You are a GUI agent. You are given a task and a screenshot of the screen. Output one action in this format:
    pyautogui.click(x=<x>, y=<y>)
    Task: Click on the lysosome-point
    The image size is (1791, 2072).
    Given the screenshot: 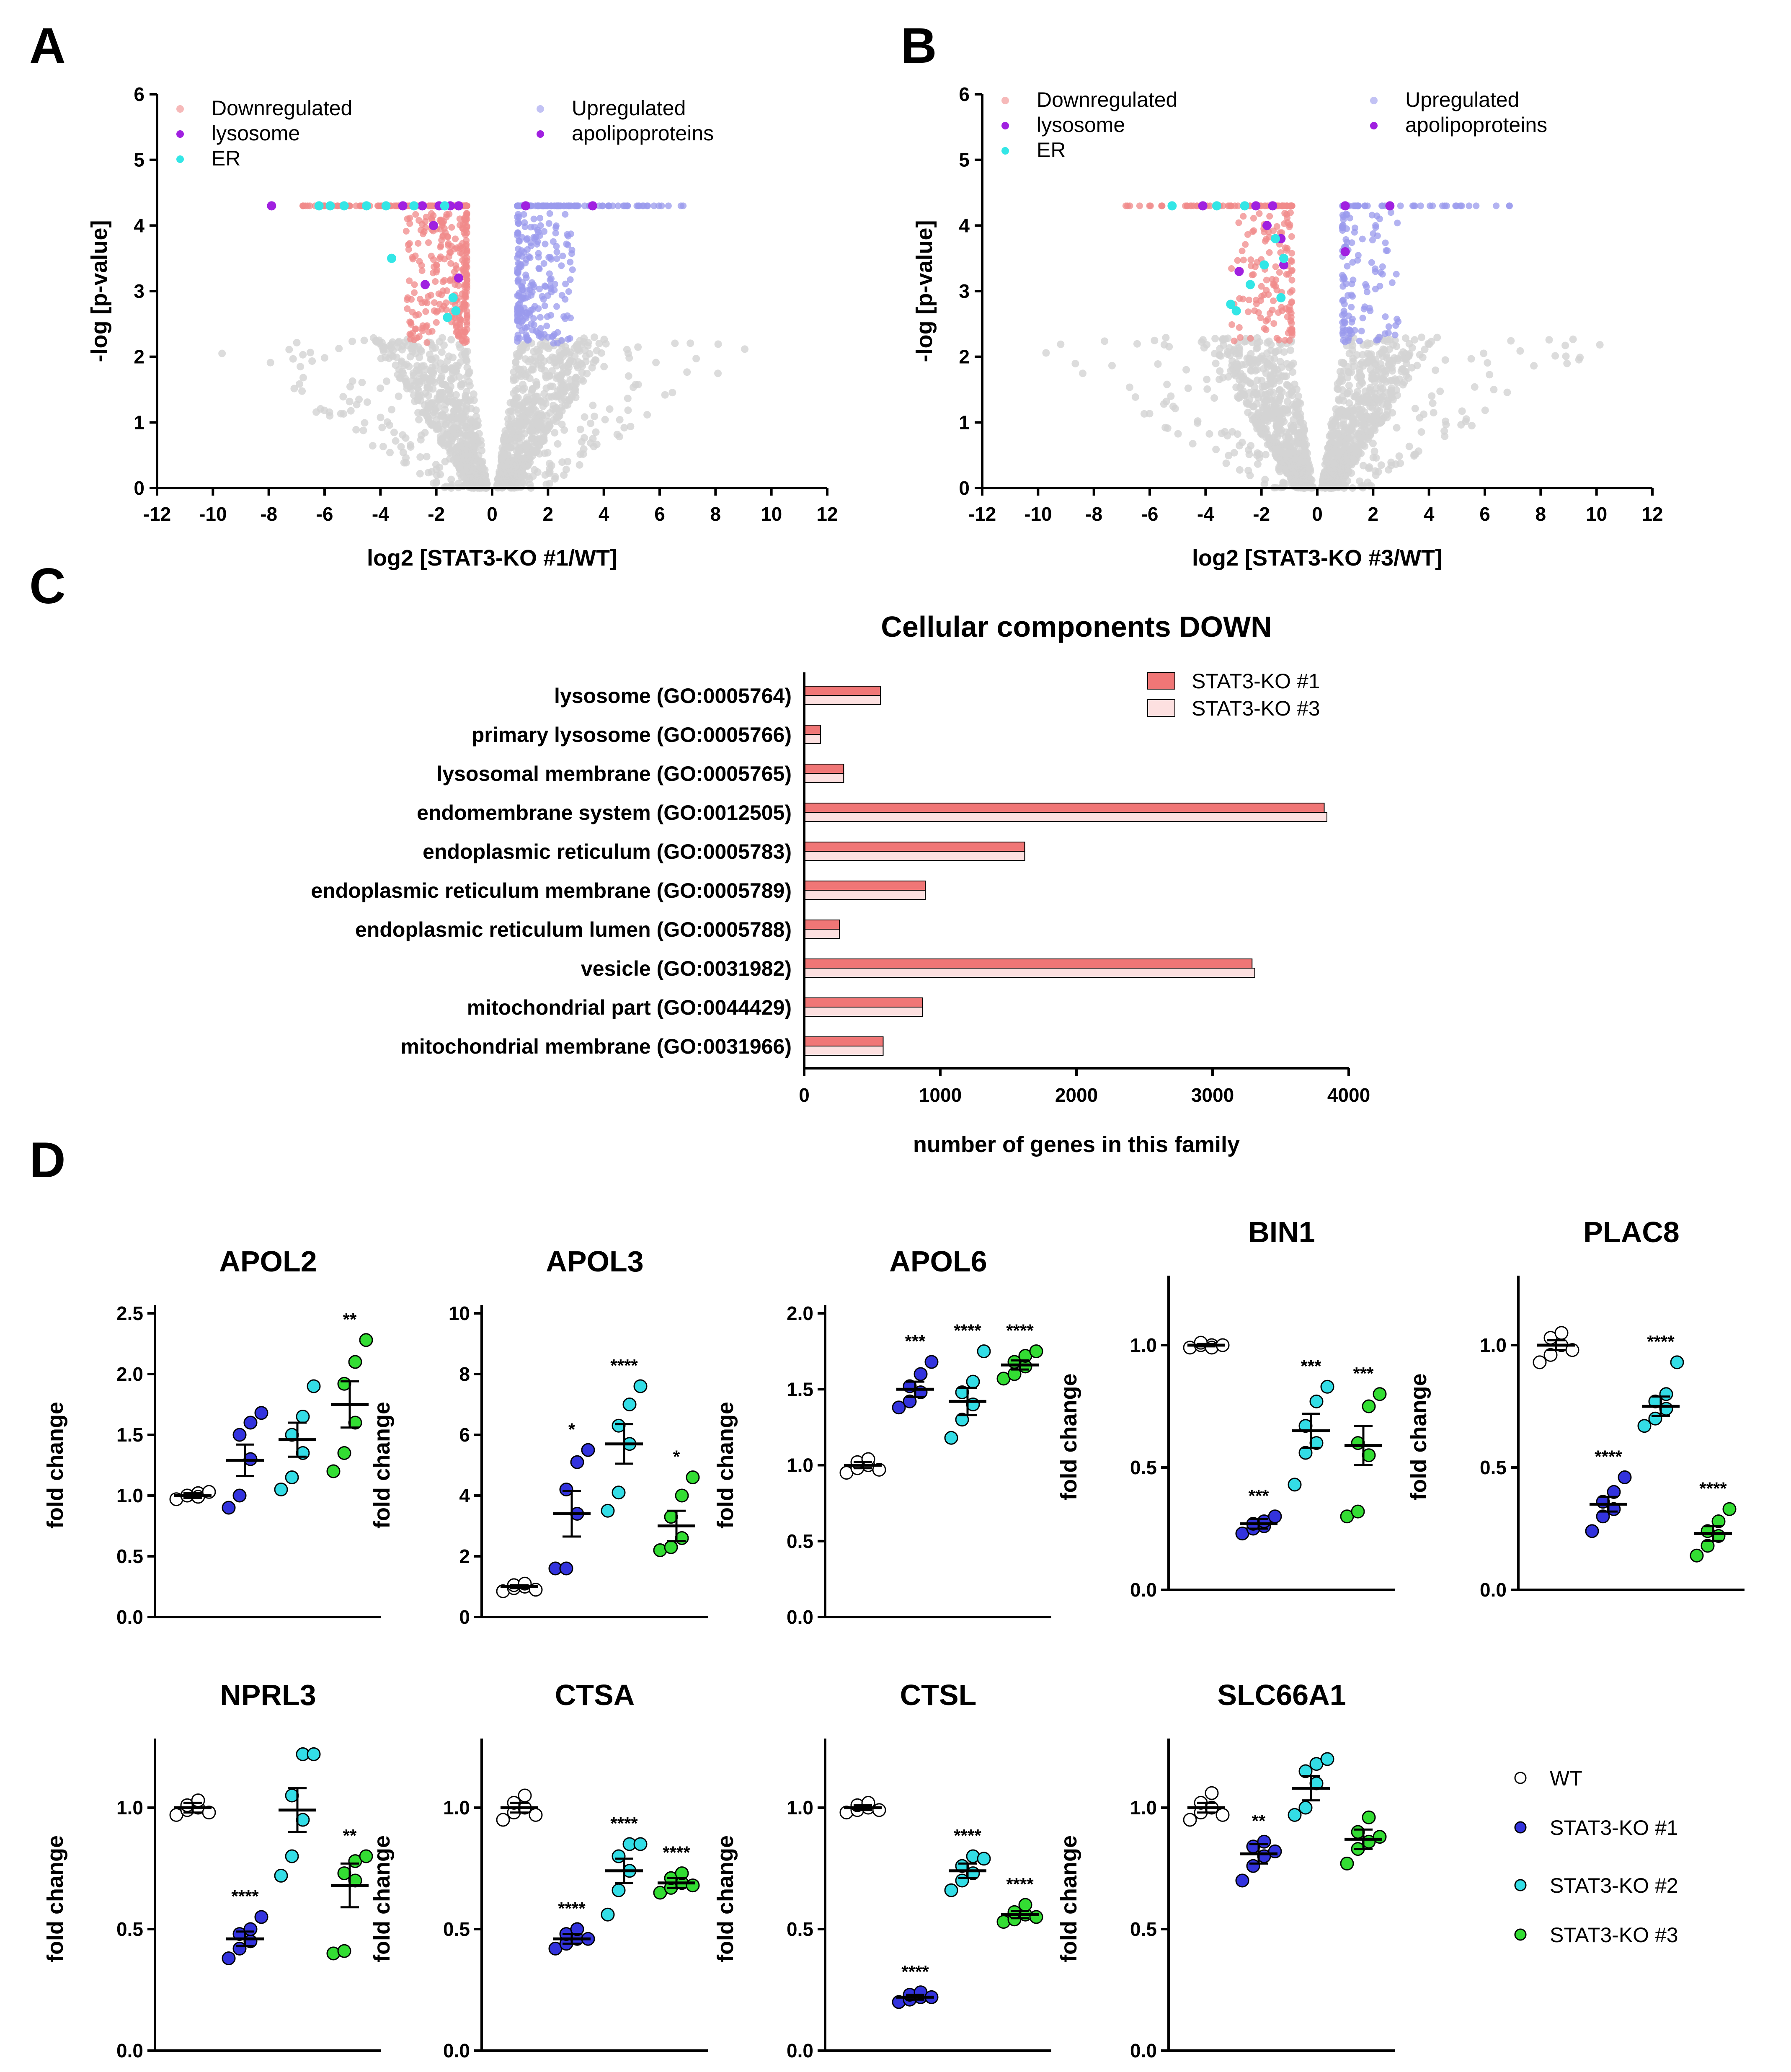 What is the action you would take?
    pyautogui.click(x=271, y=206)
    